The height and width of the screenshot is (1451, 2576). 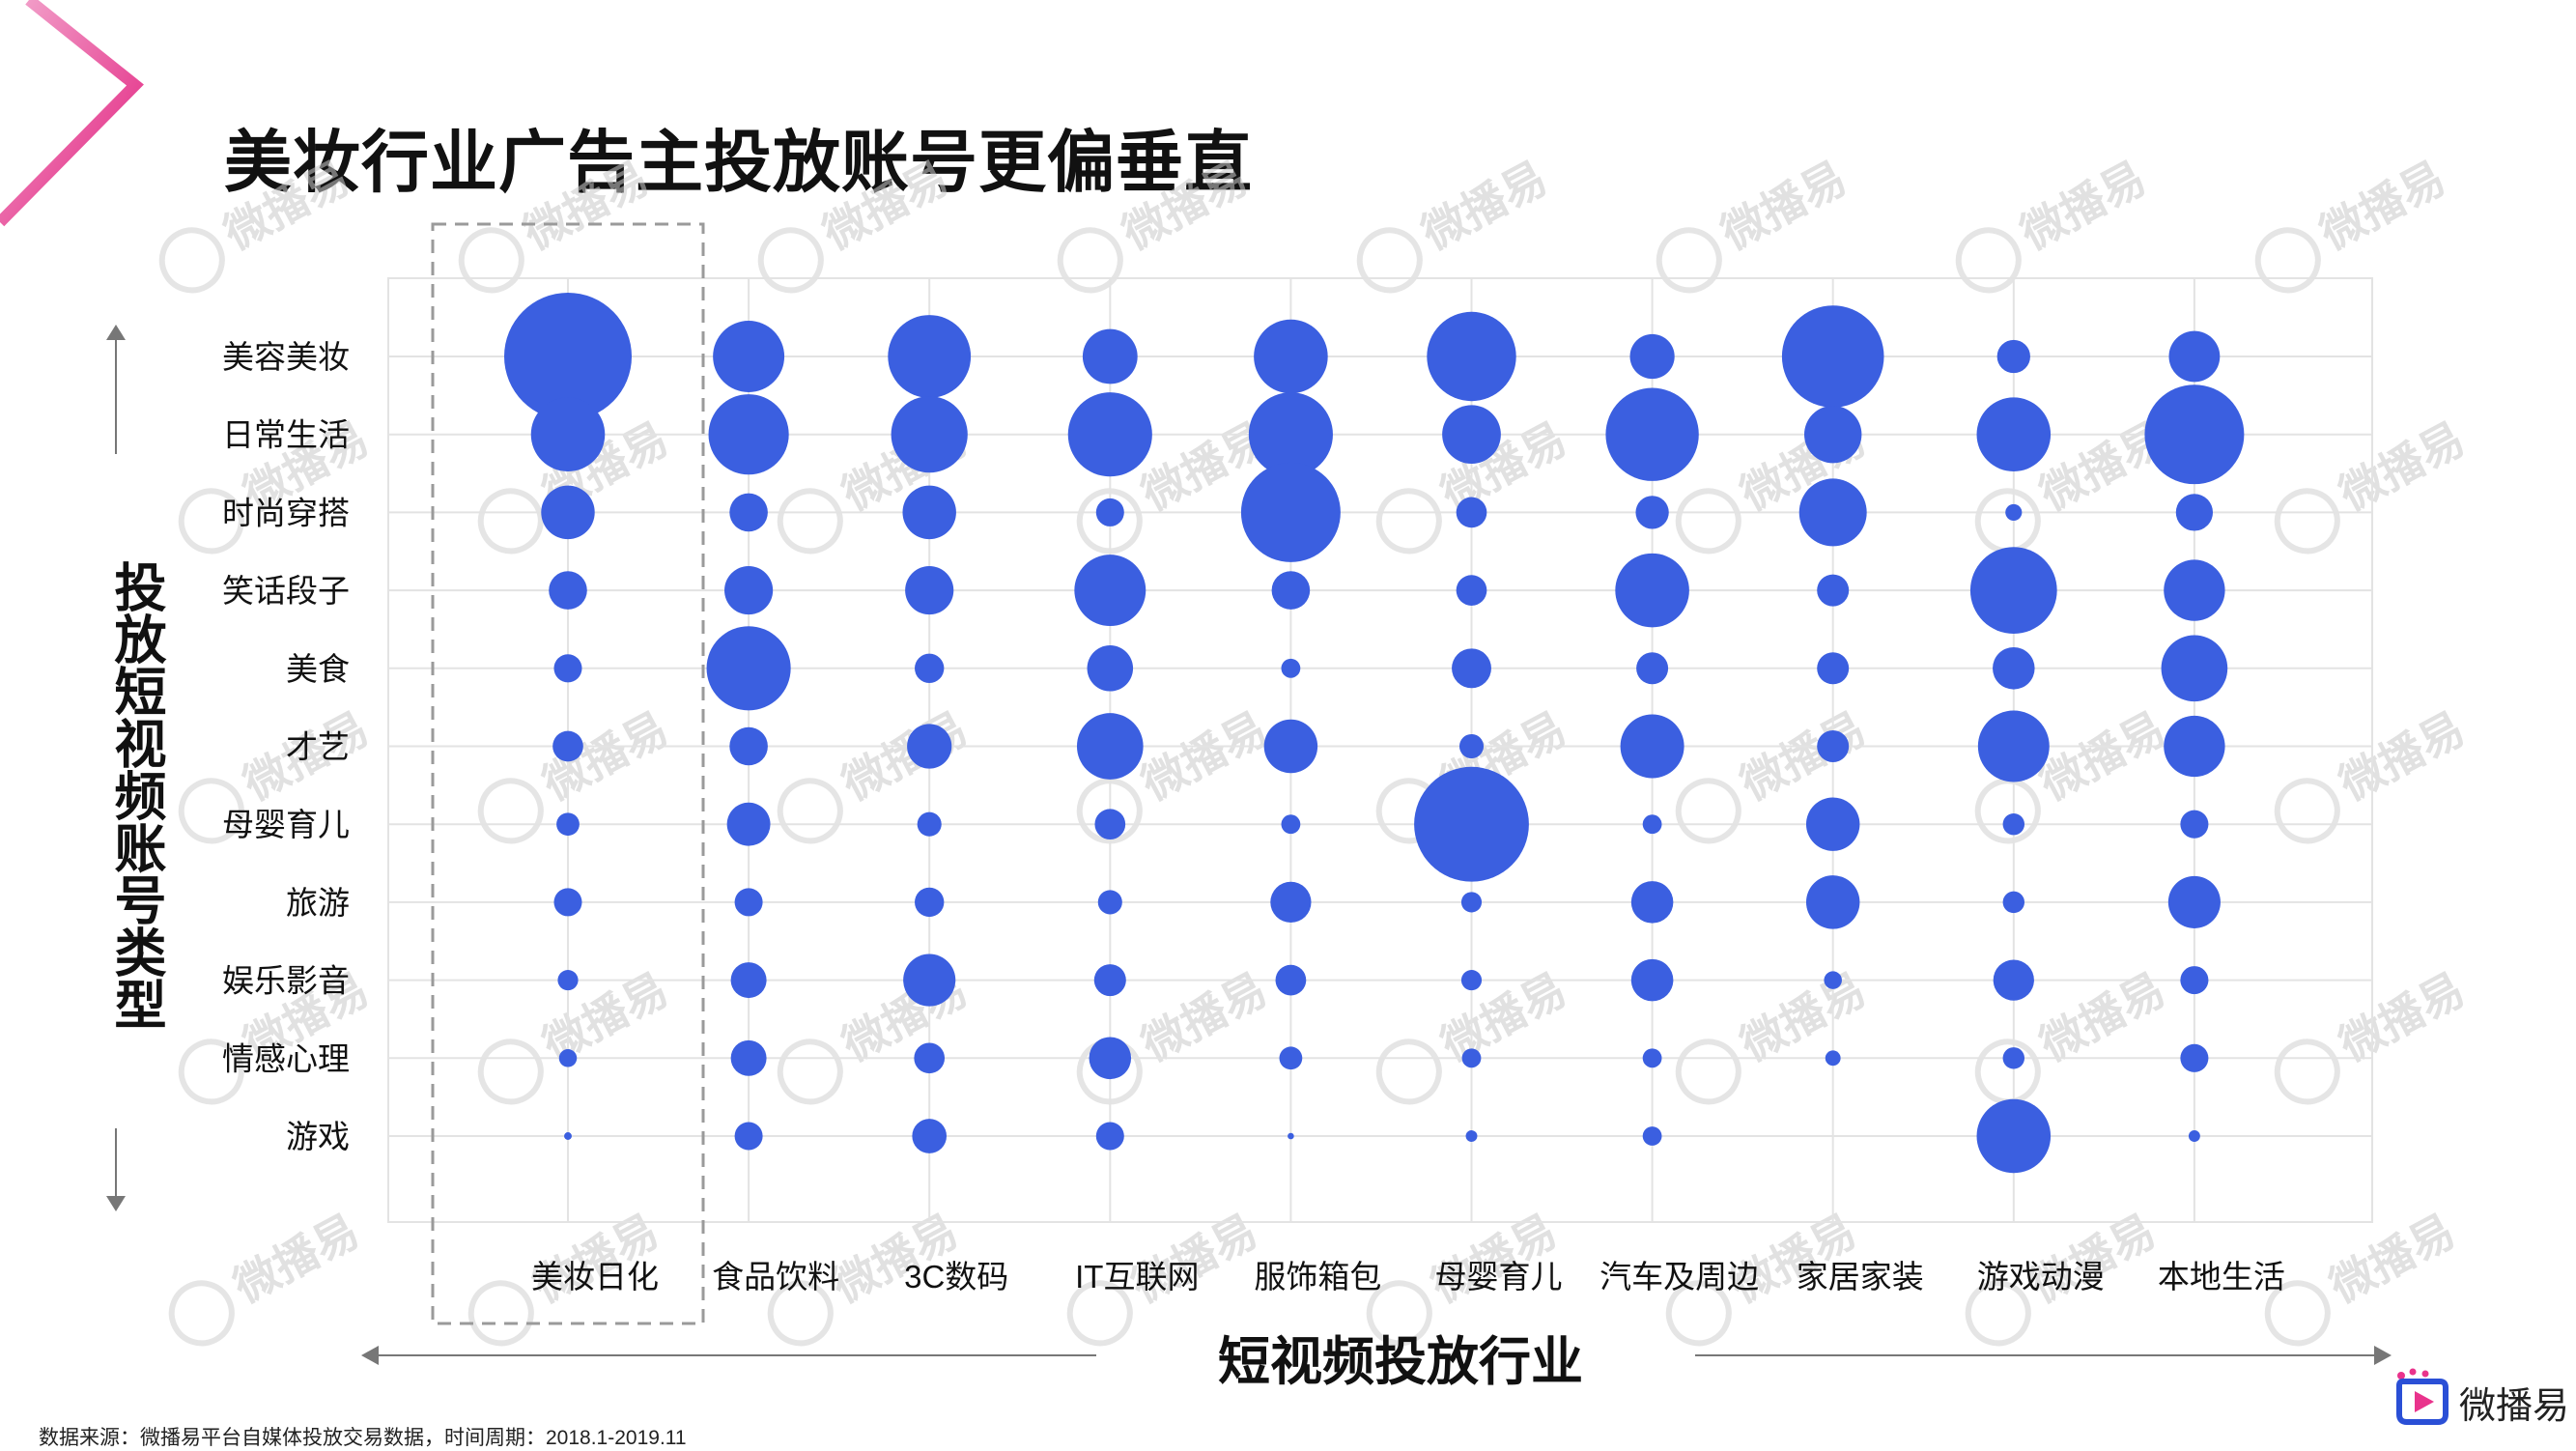 I want to click on arrow-up-icon, so click(x=116, y=332).